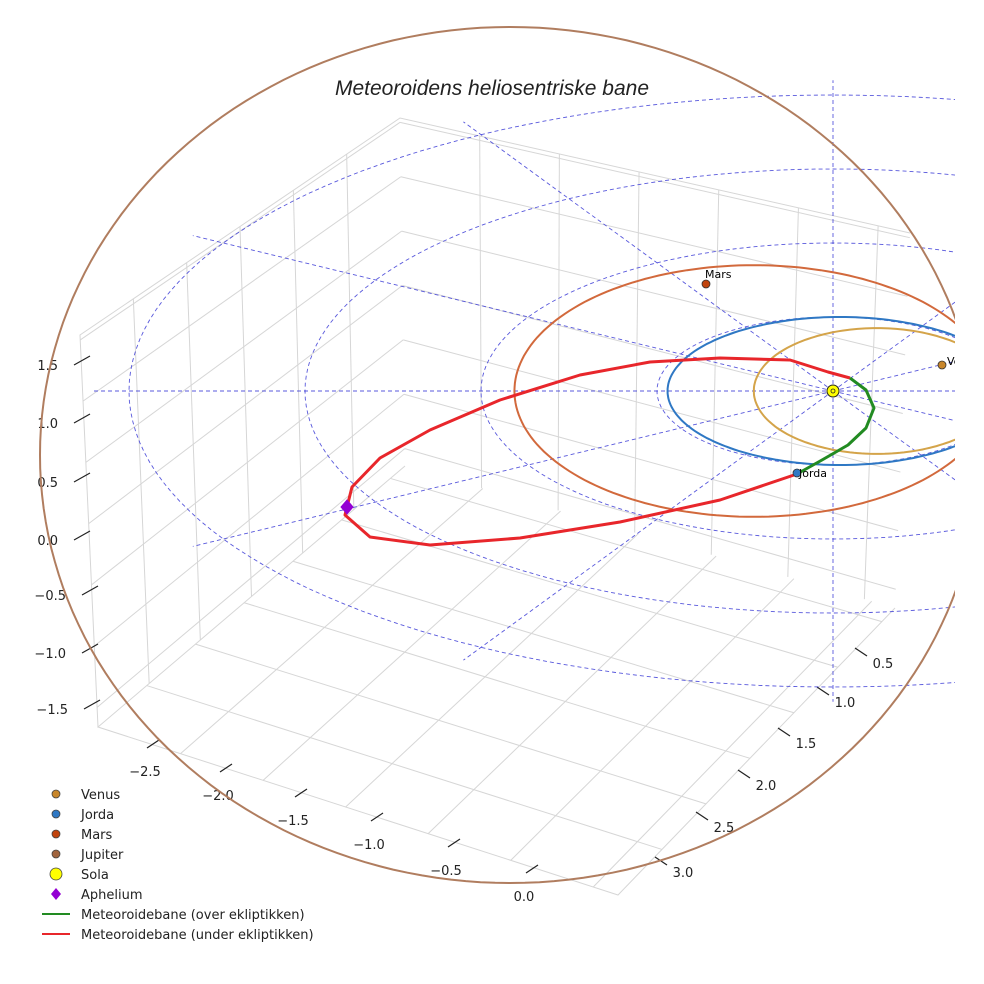  I want to click on legend-label: Mars, so click(97, 835).